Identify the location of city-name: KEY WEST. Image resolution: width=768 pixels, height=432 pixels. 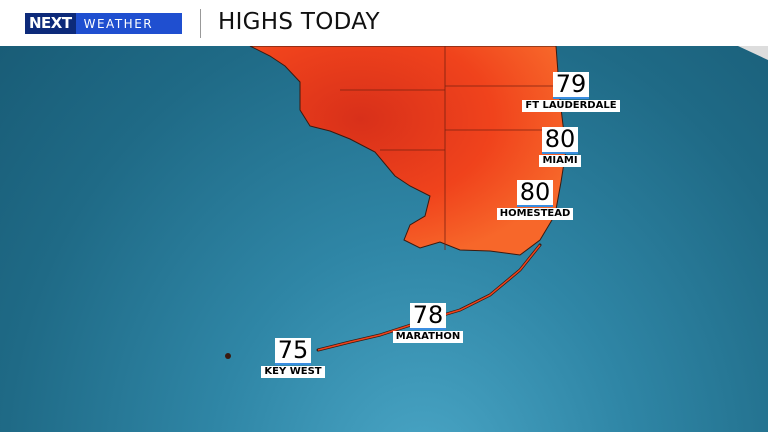
(293, 372).